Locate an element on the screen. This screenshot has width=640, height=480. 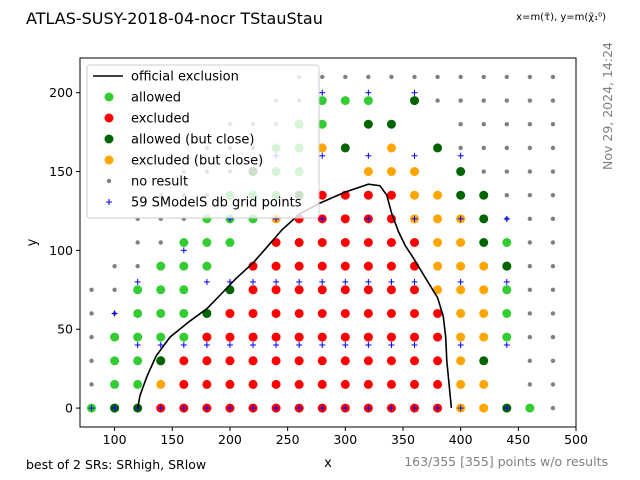
legend-item: excluded is located at coordinates (147, 119).